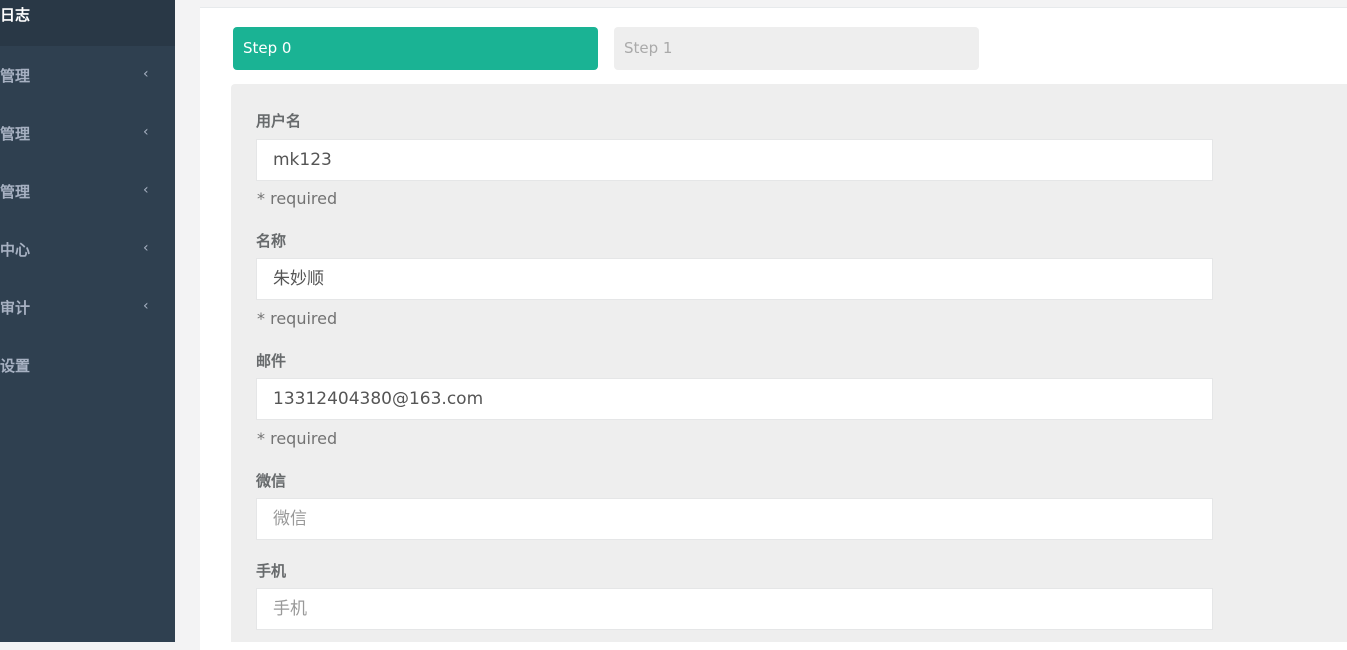 The width and height of the screenshot is (1347, 650). Describe the element at coordinates (271, 361) in the screenshot. I see `field-label: 邮件` at that location.